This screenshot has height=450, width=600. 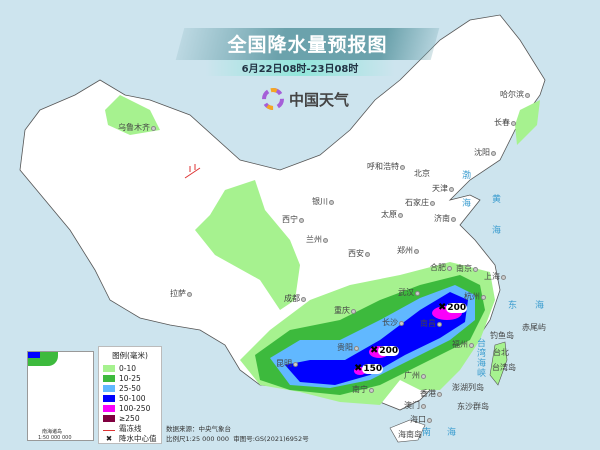 I want to click on city-label: 福州, so click(x=463, y=344).